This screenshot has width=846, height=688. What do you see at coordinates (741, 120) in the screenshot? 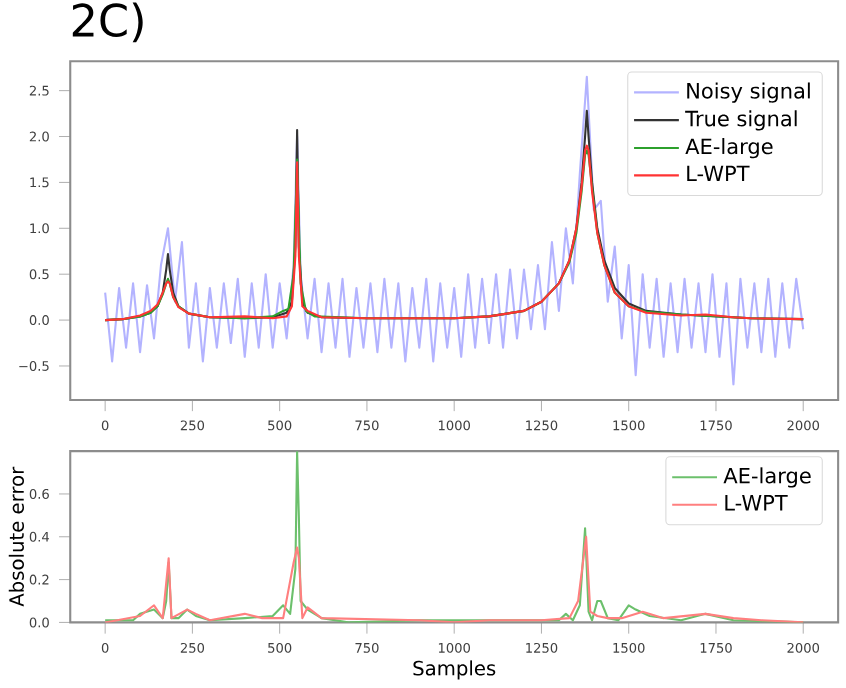
I see `legend-label: True signal` at bounding box center [741, 120].